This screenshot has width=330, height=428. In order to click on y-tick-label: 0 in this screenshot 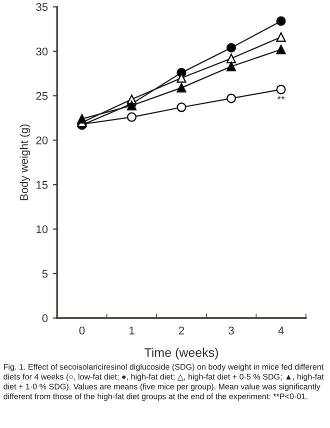, I will do `click(45, 318)`.